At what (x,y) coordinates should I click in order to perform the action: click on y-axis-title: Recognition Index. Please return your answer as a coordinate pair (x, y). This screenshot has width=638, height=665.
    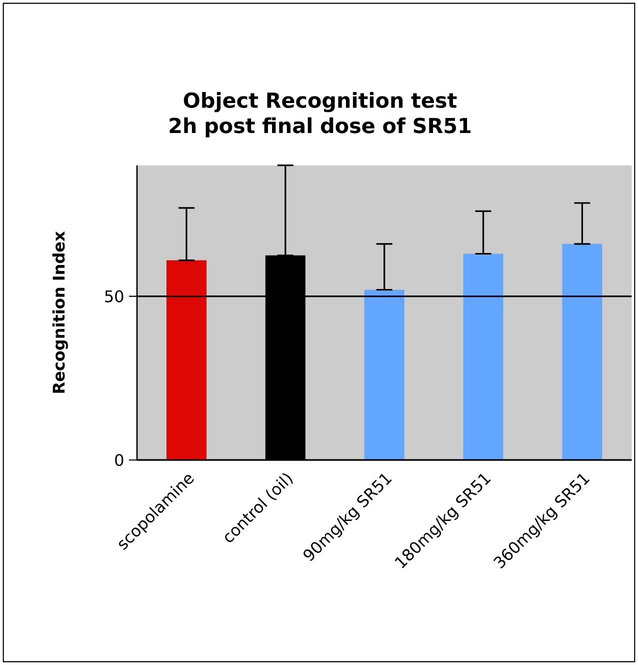
    Looking at the image, I should click on (60, 312).